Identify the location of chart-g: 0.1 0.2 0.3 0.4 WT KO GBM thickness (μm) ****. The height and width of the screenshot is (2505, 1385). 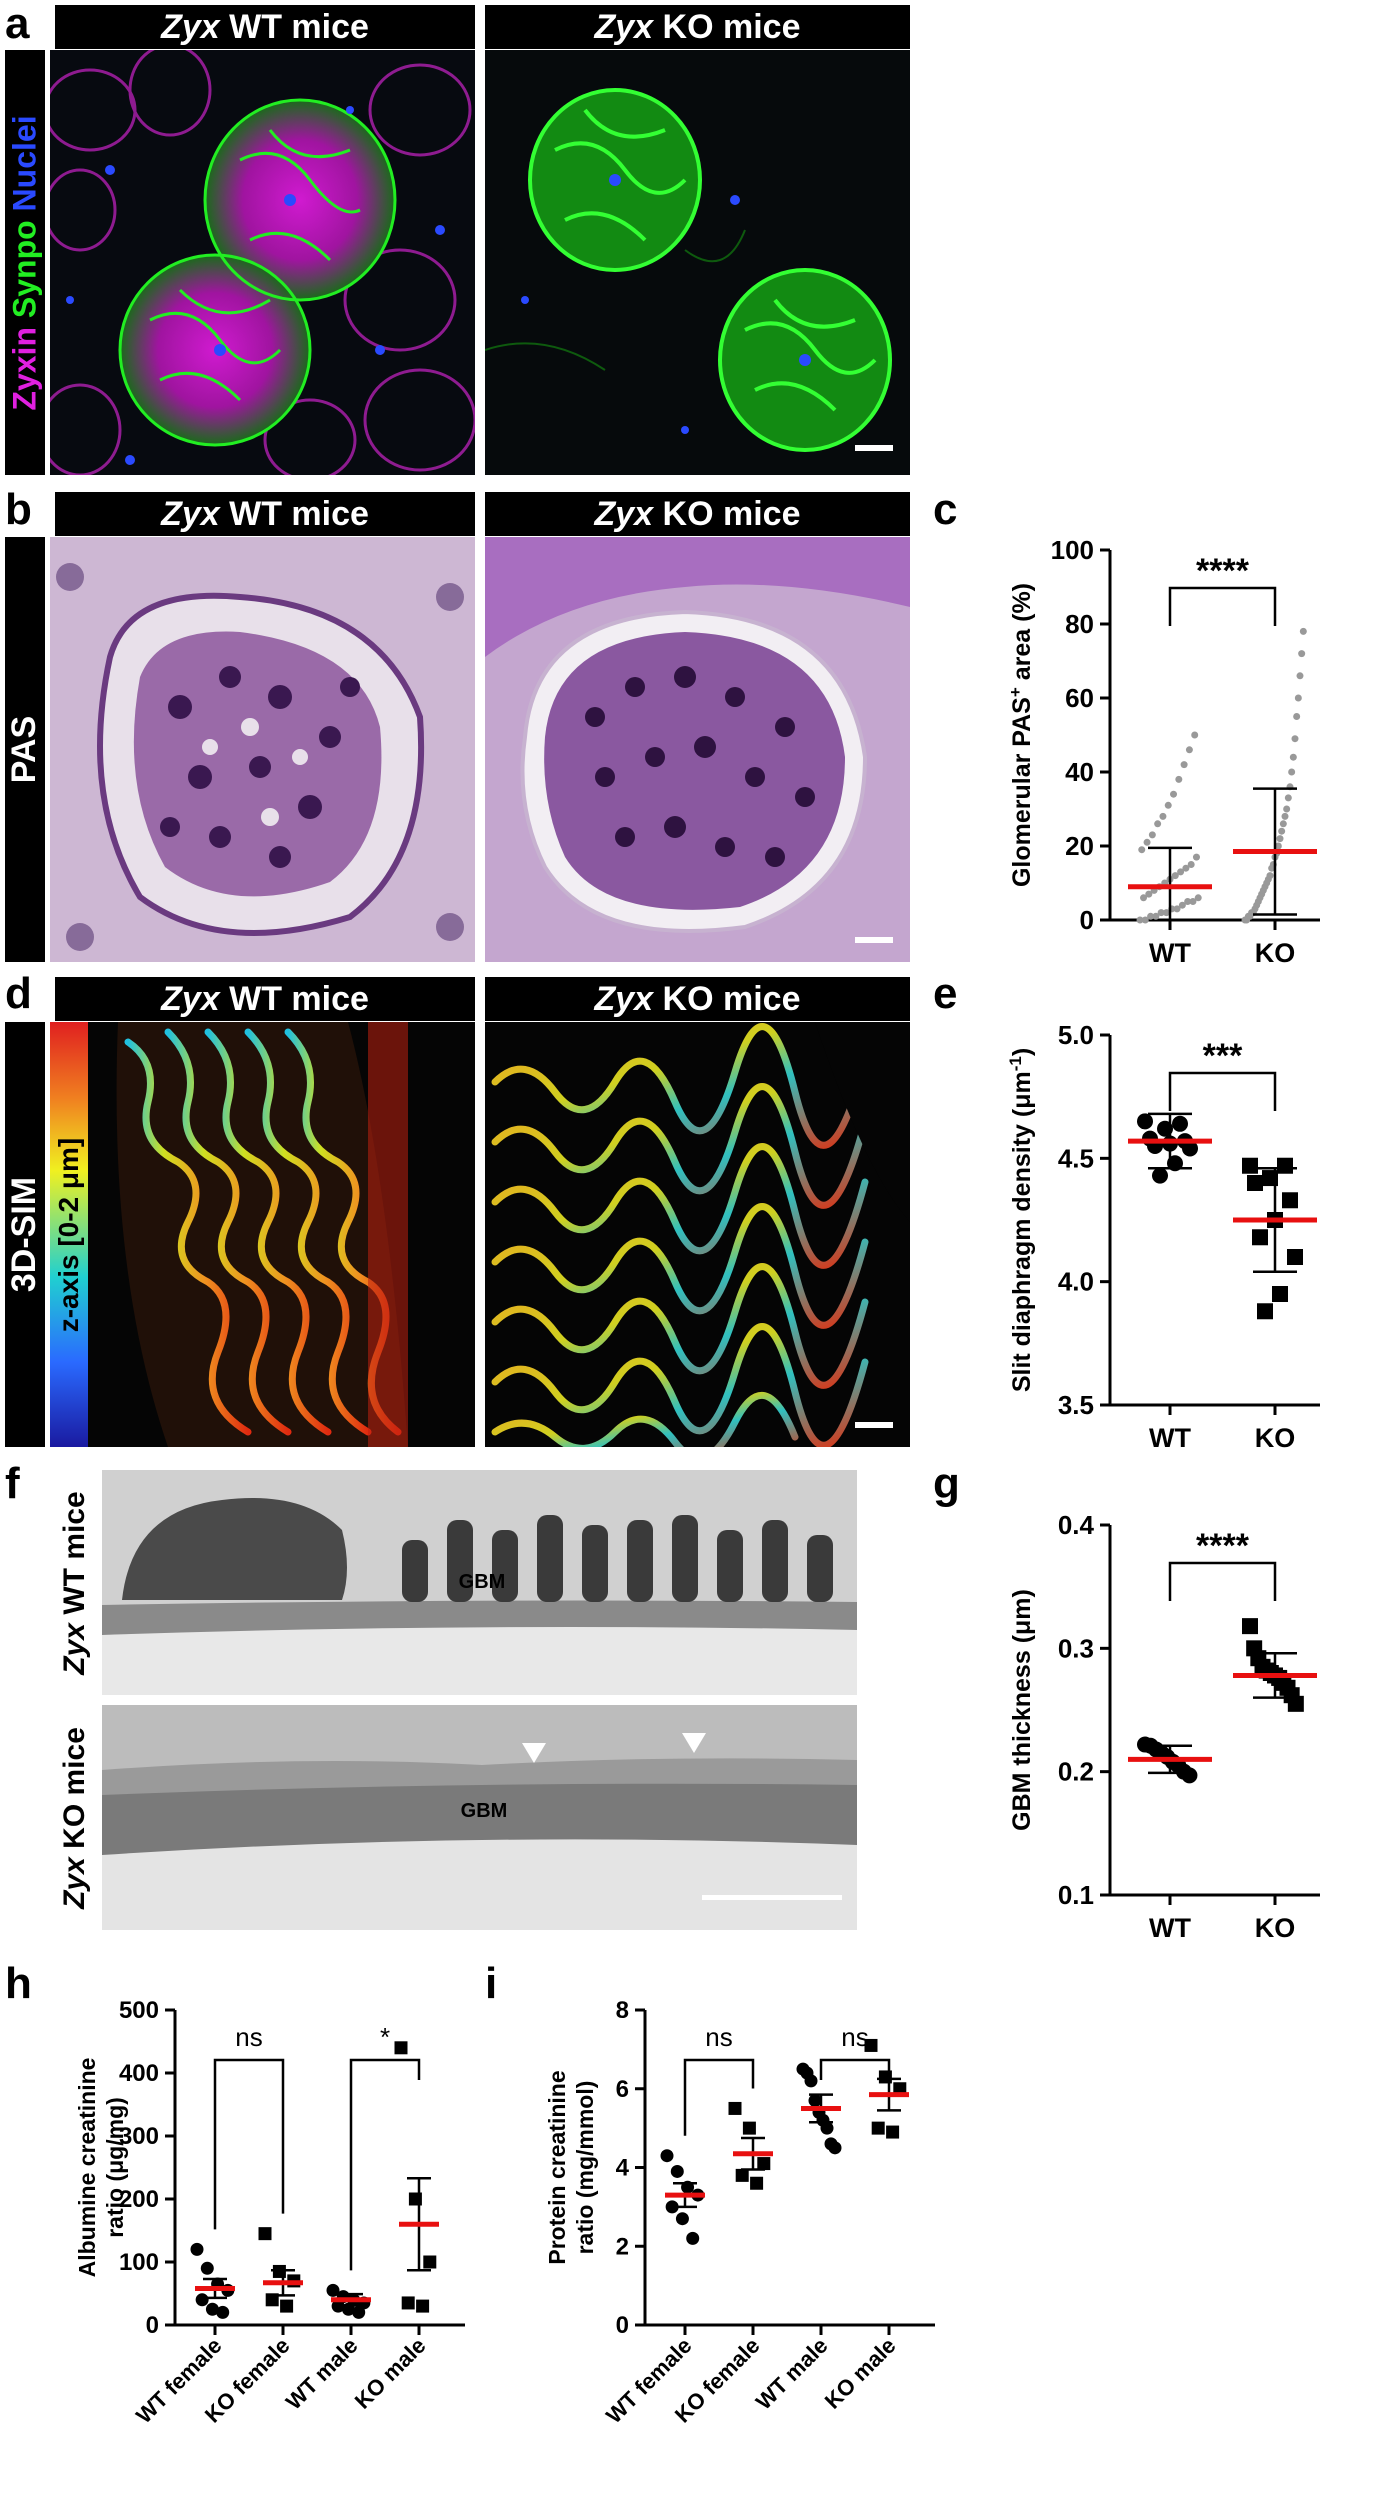
(1164, 1725).